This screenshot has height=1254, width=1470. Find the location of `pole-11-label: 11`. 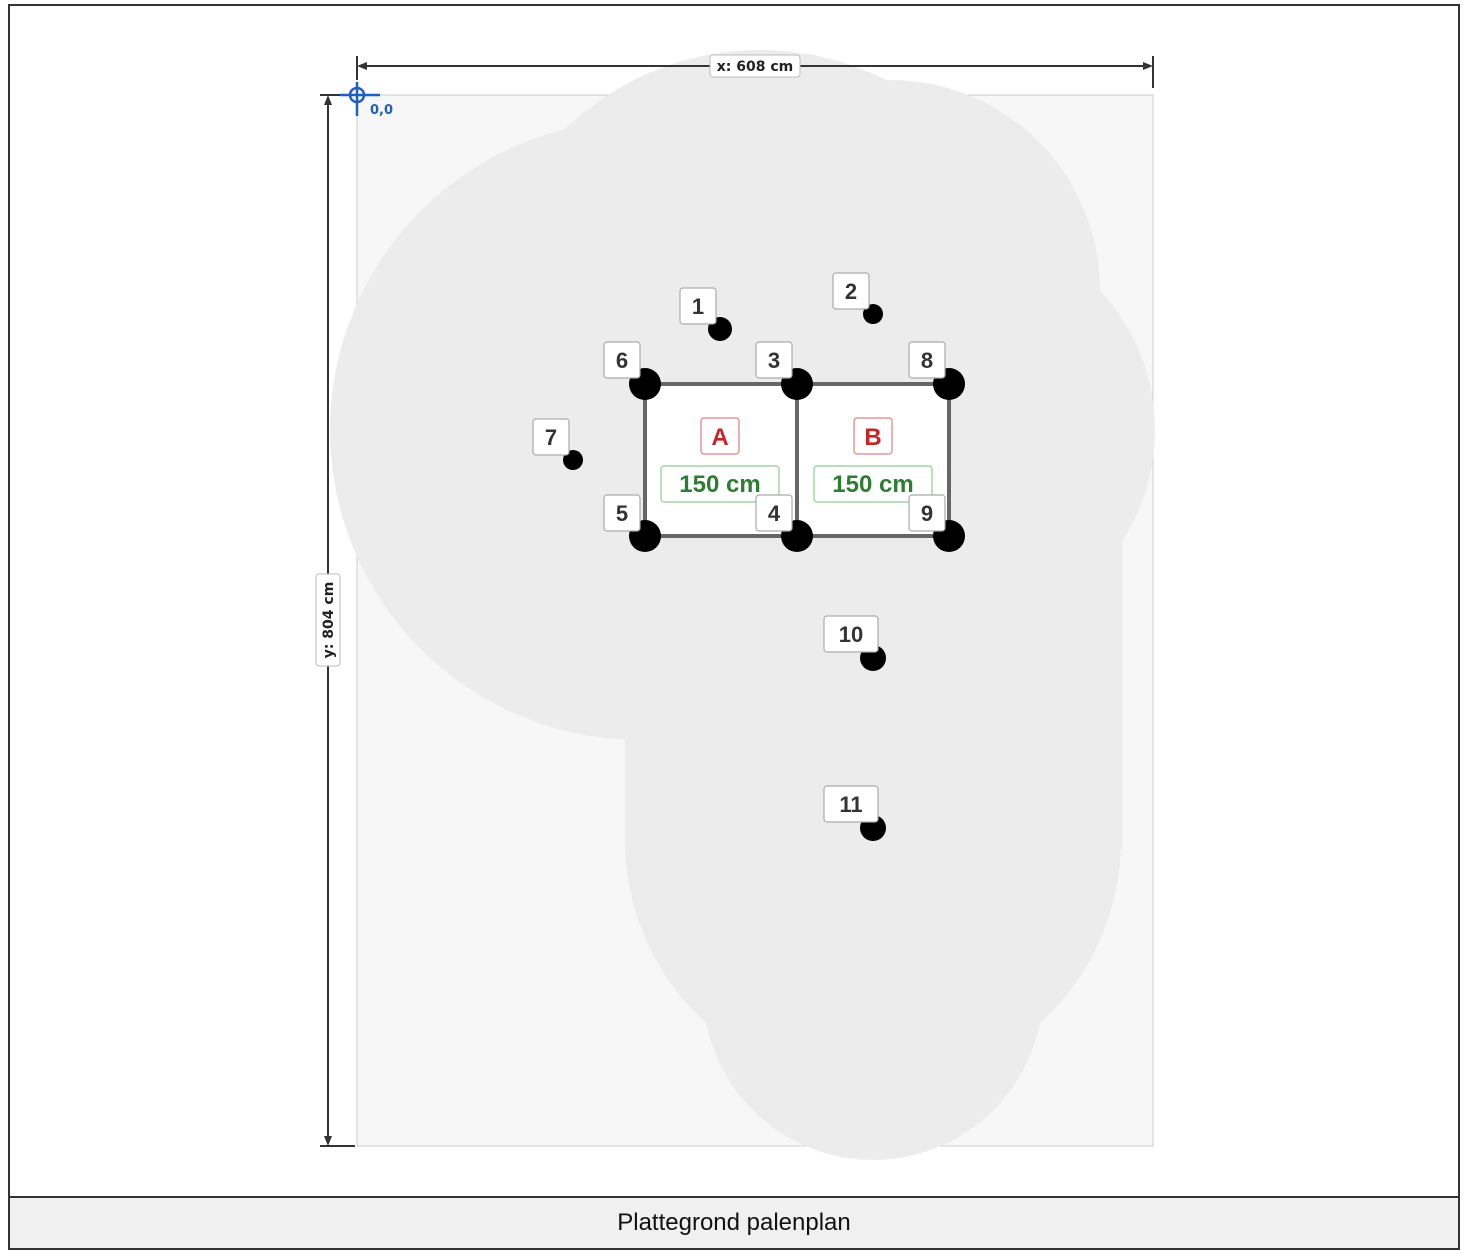

pole-11-label: 11 is located at coordinates (851, 804).